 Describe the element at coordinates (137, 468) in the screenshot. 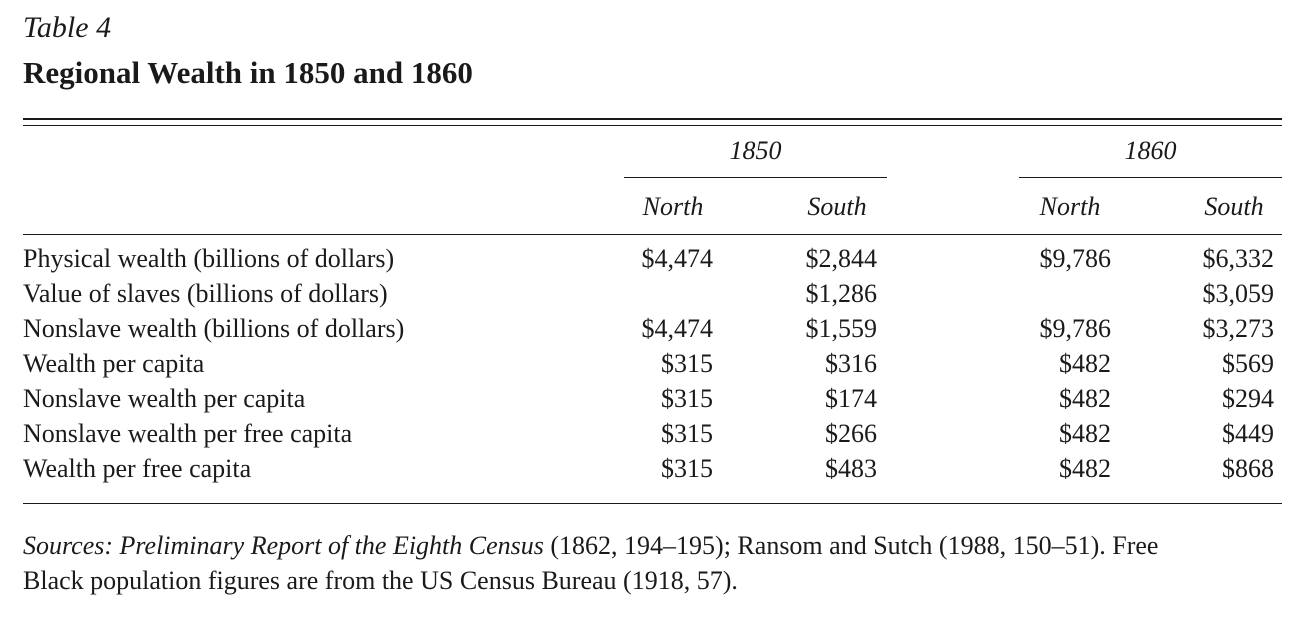

I see `row-label: Wealth per free capita` at that location.